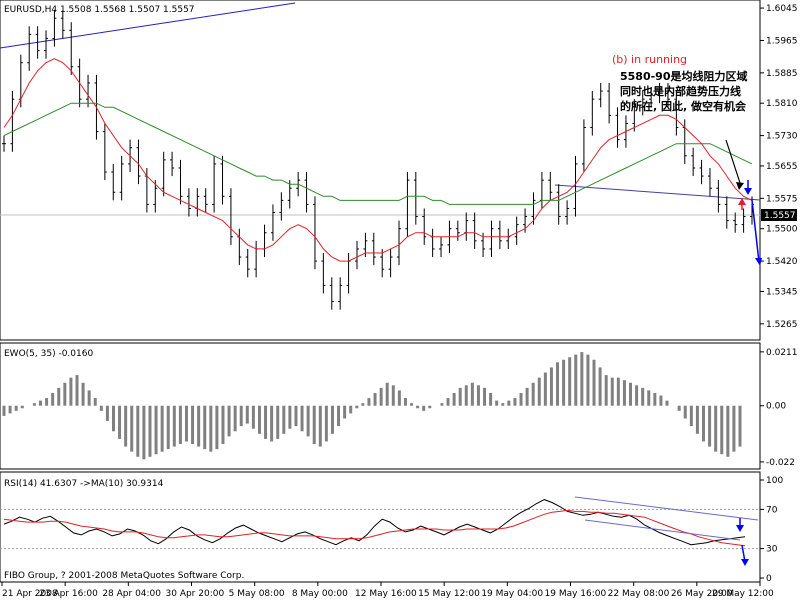 The image size is (800, 600). Describe the element at coordinates (386, 594) in the screenshot. I see `x-tick-label: 12 May 16:00` at that location.